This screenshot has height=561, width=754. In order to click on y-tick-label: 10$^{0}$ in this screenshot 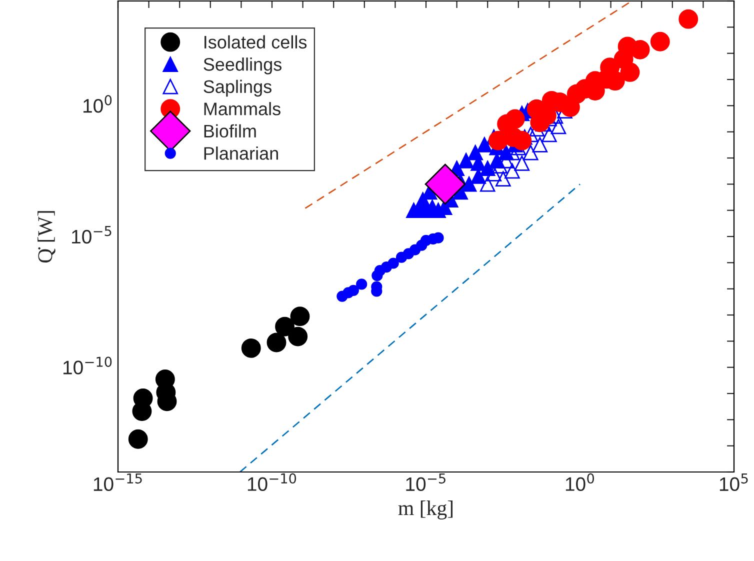, I will do `click(98, 104)`.